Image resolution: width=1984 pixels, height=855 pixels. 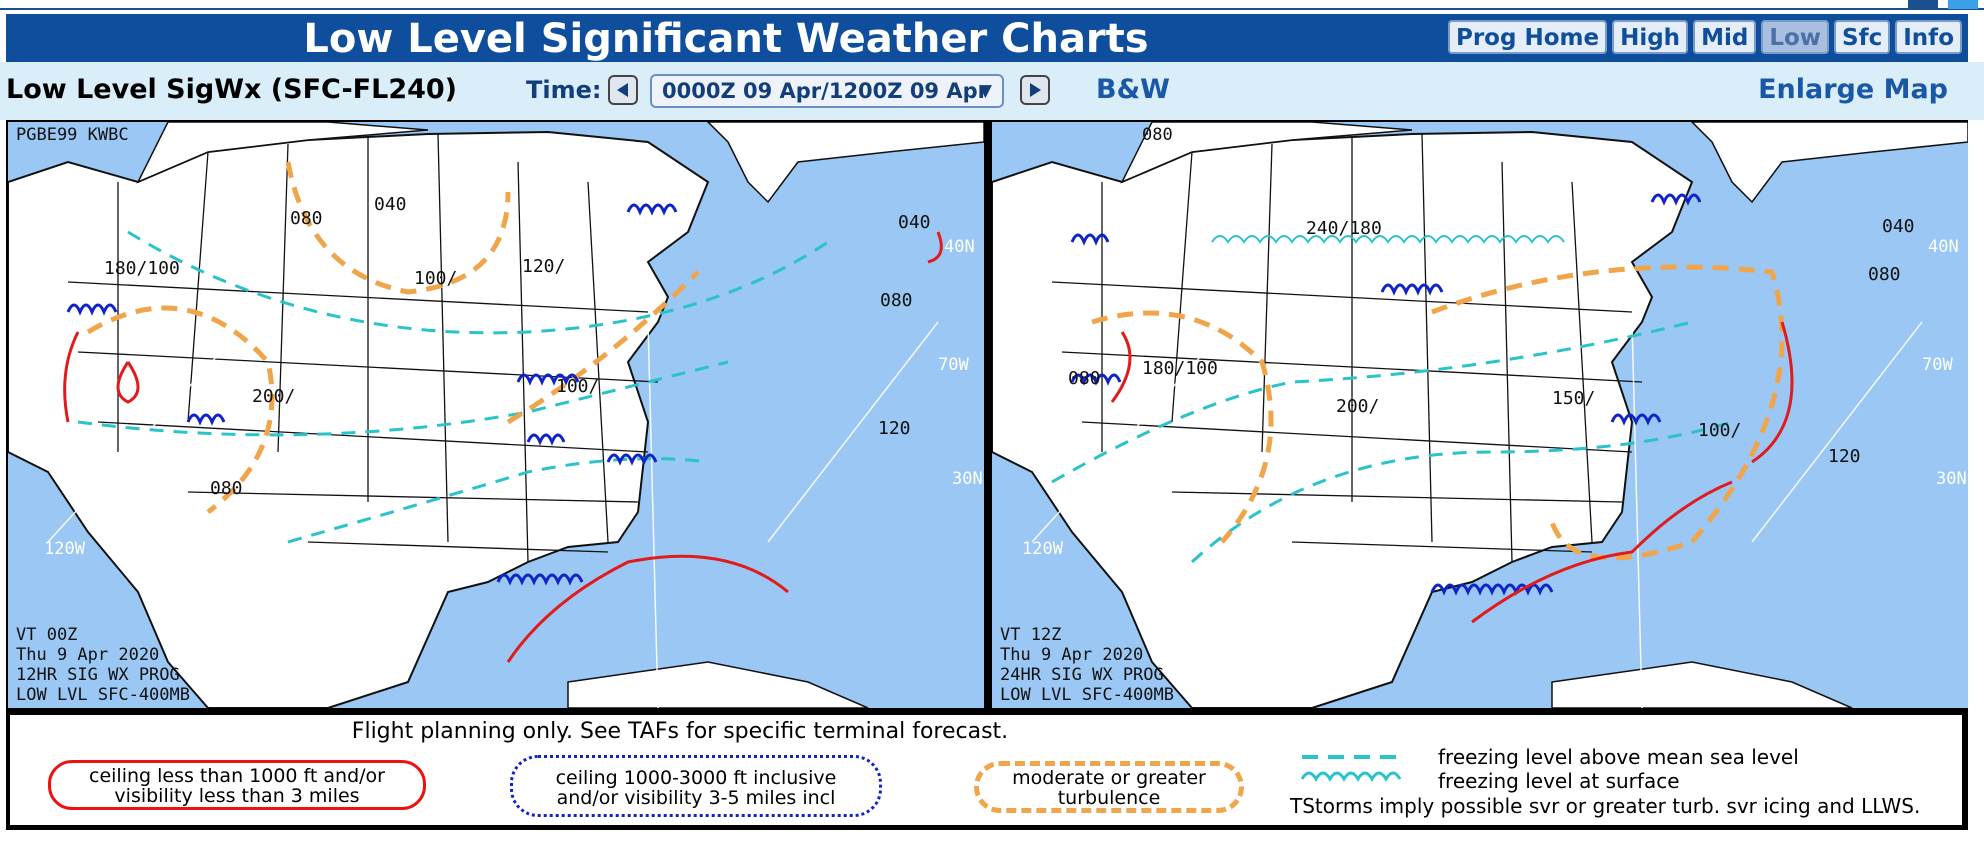 What do you see at coordinates (1344, 228) in the screenshot?
I see `map-right-label-1: 240/180` at bounding box center [1344, 228].